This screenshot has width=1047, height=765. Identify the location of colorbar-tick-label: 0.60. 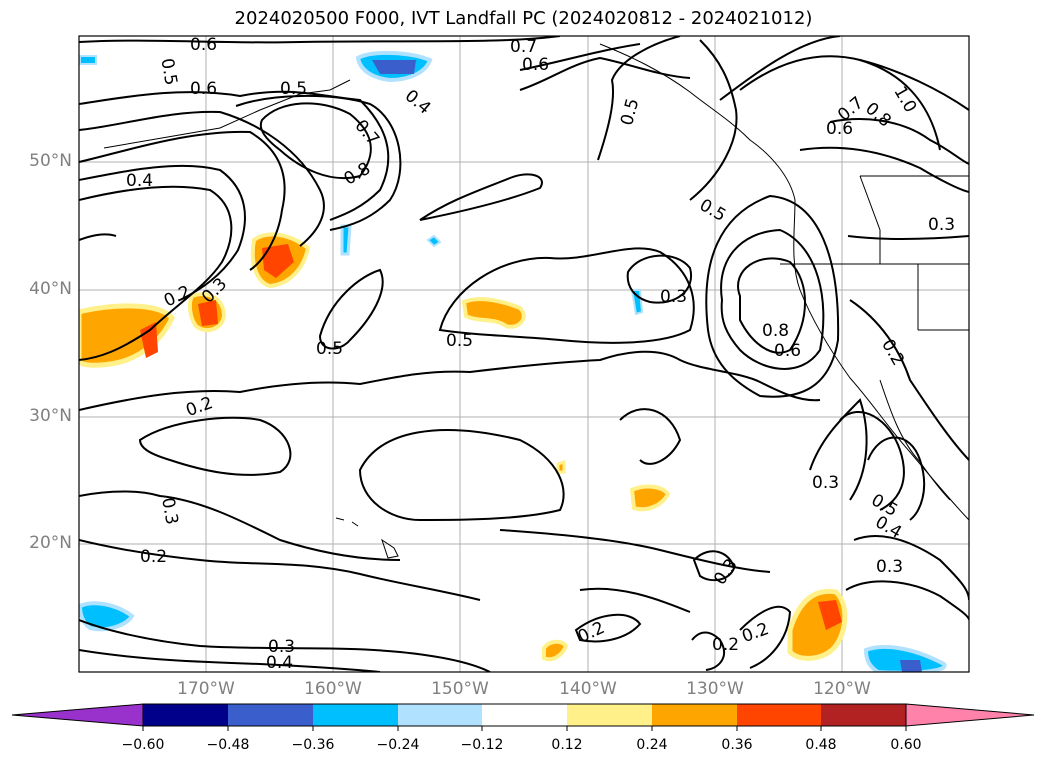
(906, 745).